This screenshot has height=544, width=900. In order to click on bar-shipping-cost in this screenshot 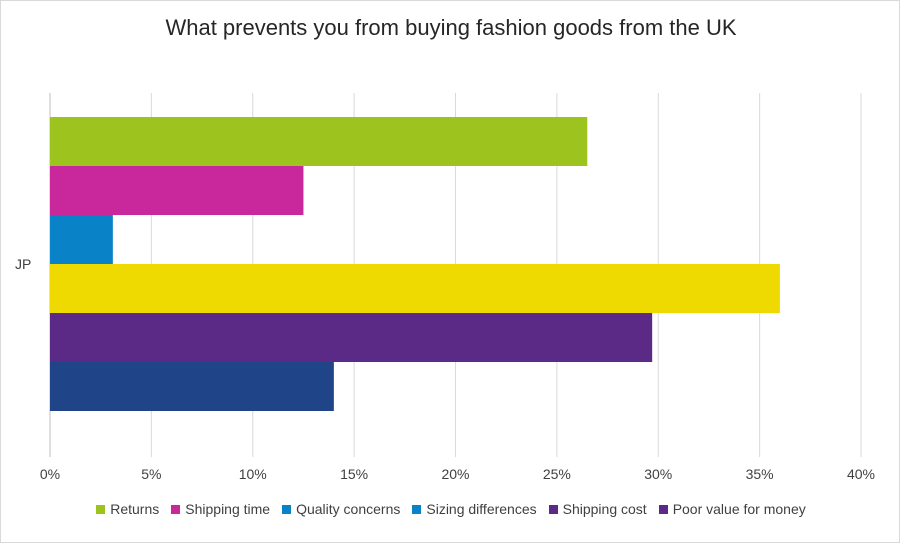, I will do `click(351, 337)`.